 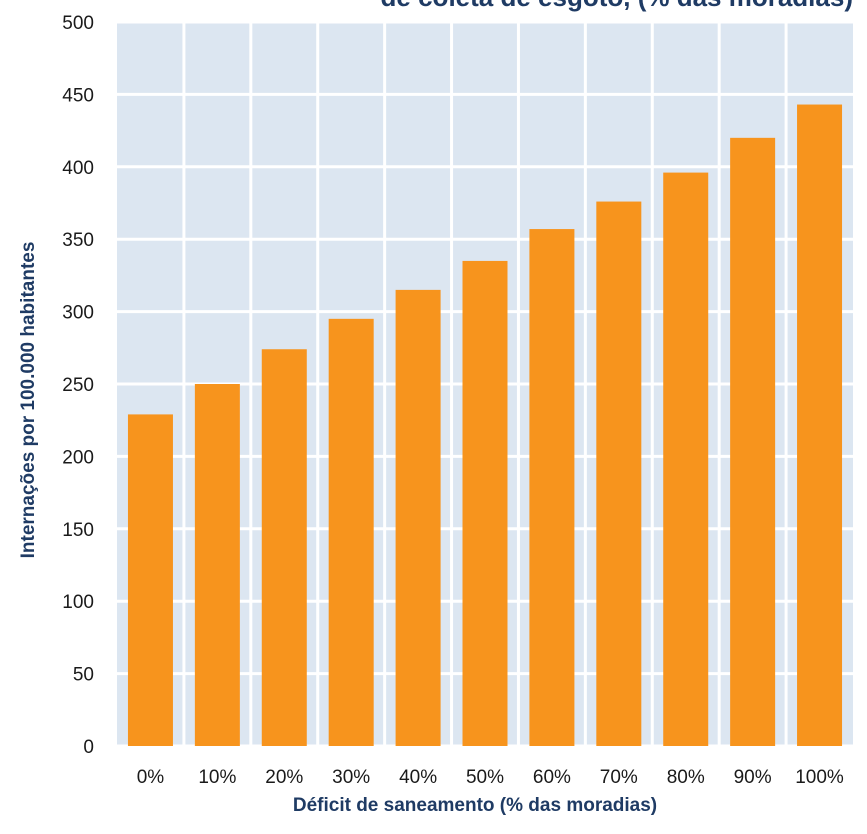 What do you see at coordinates (28, 400) in the screenshot?
I see `y-axis-title: Internações por 100.000 habitantes` at bounding box center [28, 400].